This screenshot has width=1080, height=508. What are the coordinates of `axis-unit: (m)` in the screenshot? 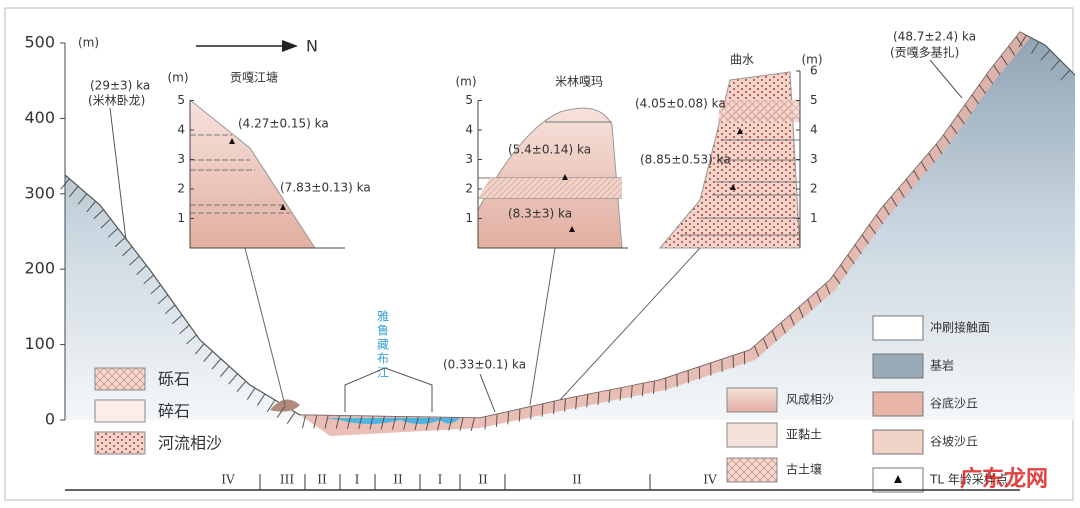 It's located at (88, 43).